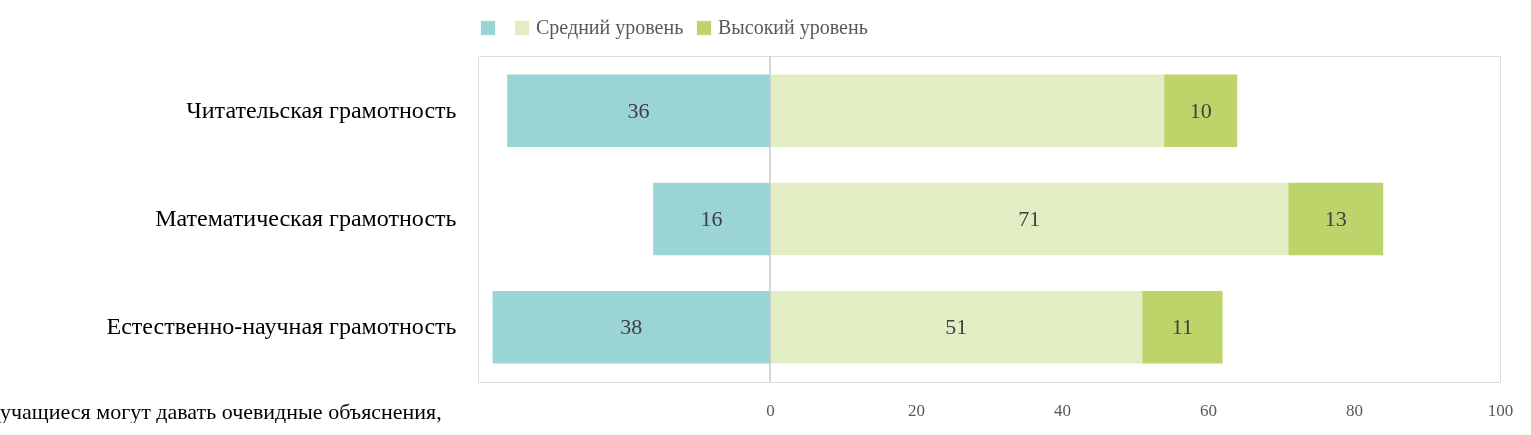  I want to click on data-label: 51, so click(956, 327).